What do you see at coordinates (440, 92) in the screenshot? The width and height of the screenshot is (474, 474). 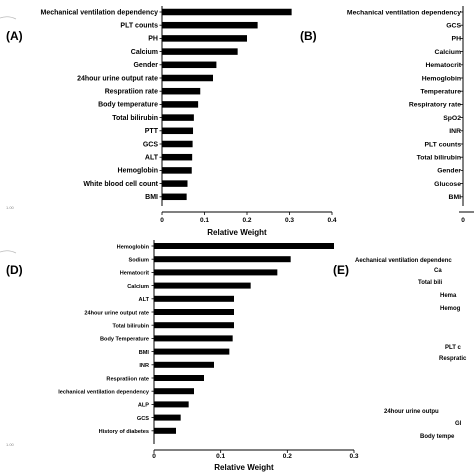 I see `category-label: Temperature` at bounding box center [440, 92].